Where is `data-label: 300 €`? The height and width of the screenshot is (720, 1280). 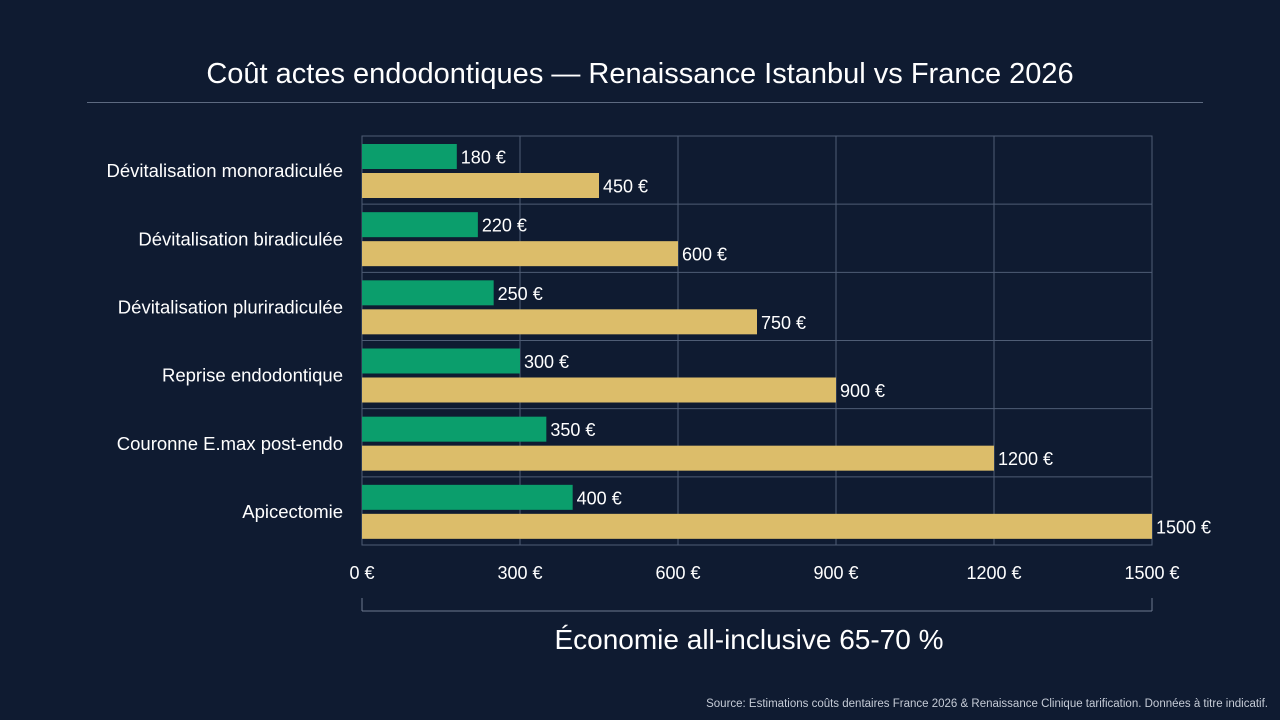
data-label: 300 € is located at coordinates (546, 362).